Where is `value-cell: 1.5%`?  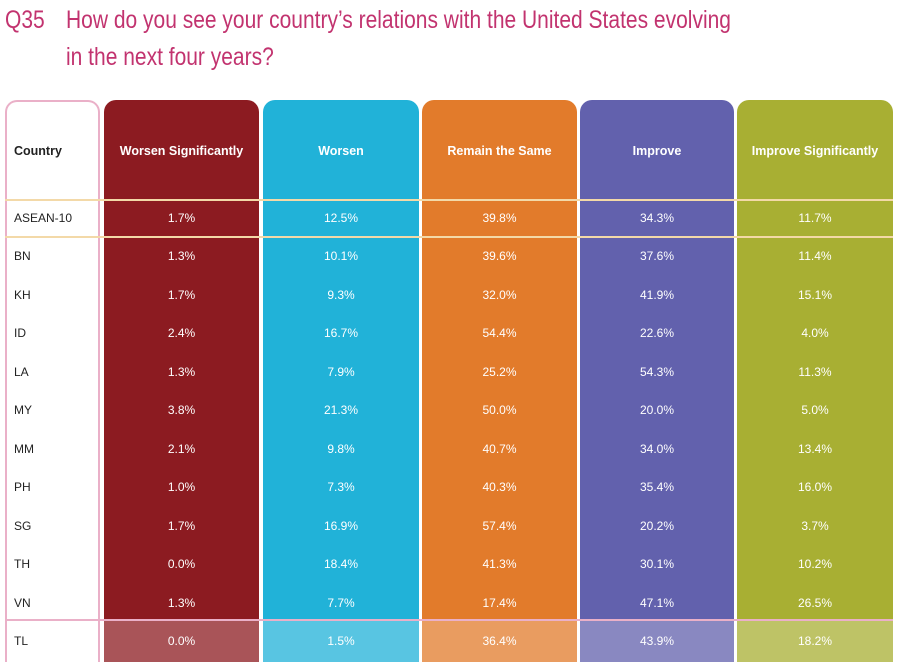 value-cell: 1.5% is located at coordinates (341, 641).